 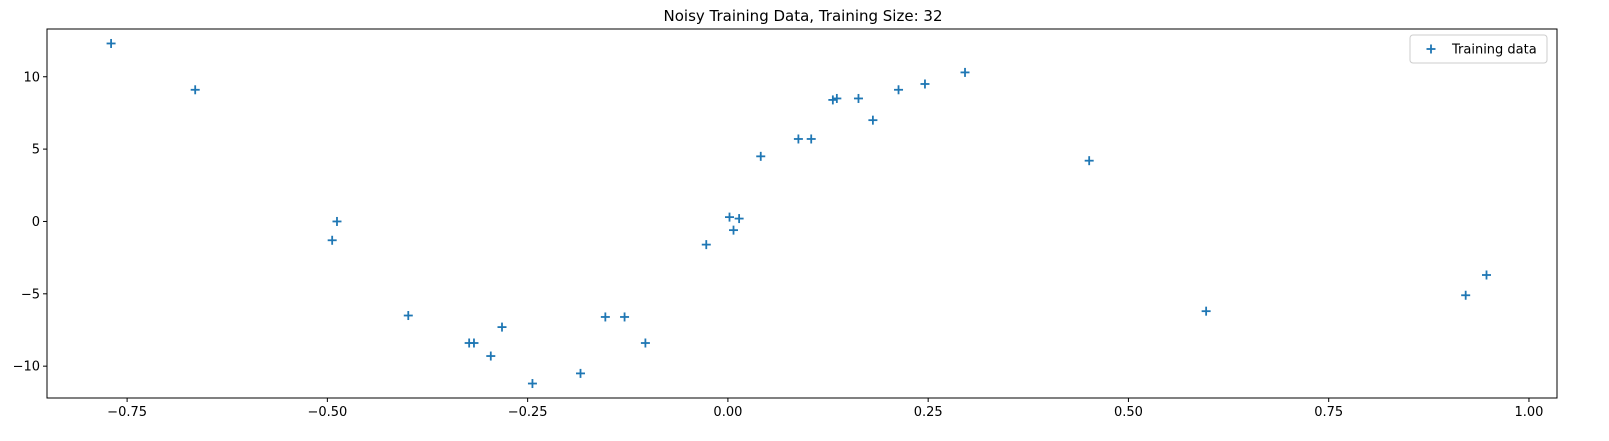 I want to click on y-tick-label: −5, so click(x=30, y=294).